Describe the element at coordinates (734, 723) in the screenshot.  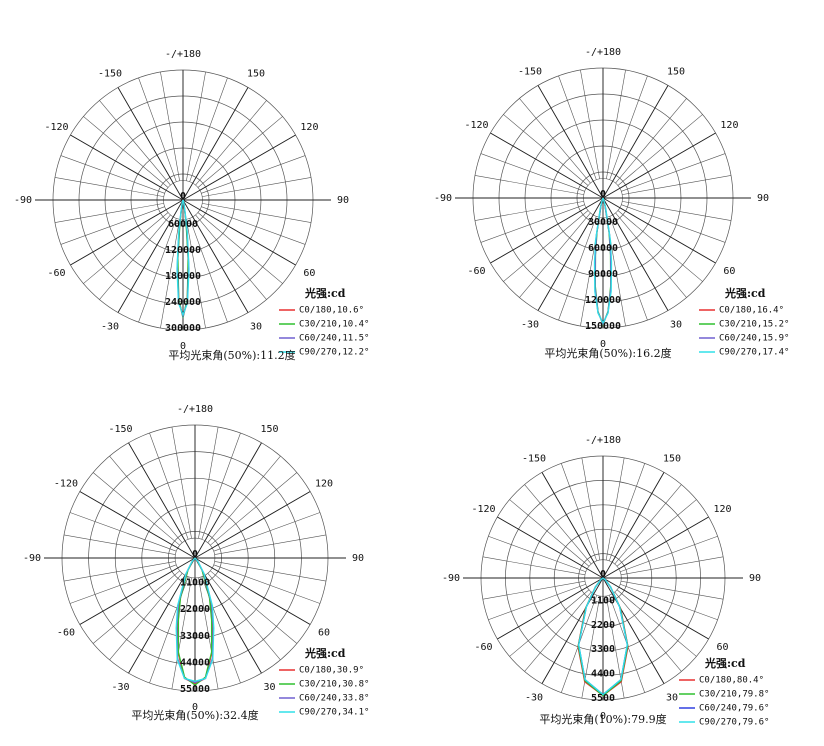
I see `legend-label: C90/270,79.6°` at that location.